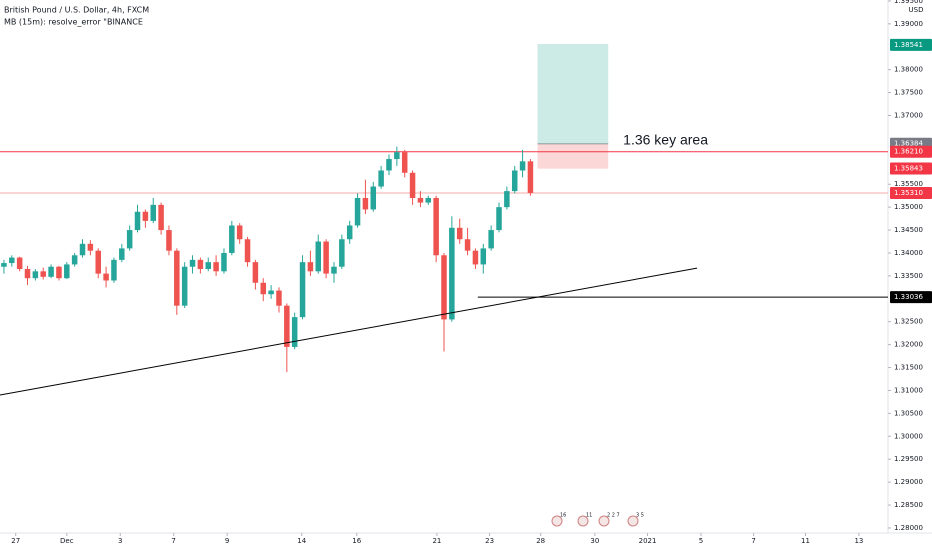  Describe the element at coordinates (120, 541) in the screenshot. I see `x-tick-label: 3` at that location.